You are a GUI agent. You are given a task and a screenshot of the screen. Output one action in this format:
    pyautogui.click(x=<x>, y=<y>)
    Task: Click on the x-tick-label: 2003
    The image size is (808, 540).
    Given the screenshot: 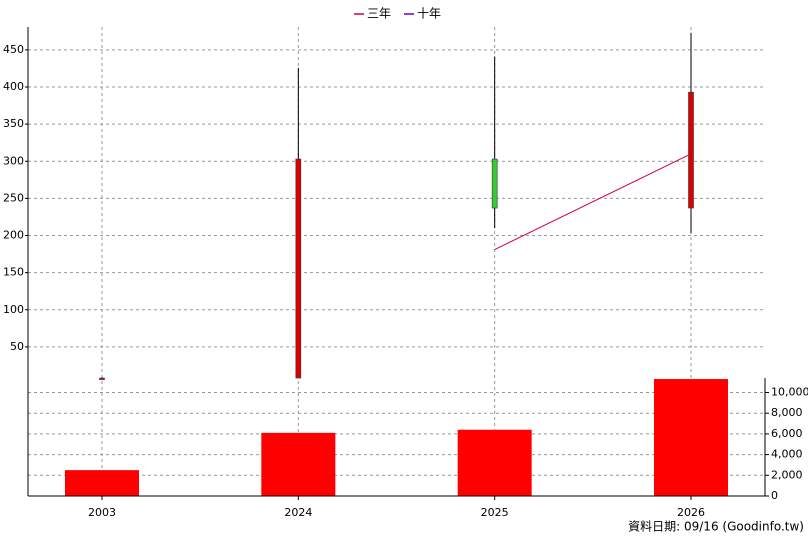 What is the action you would take?
    pyautogui.click(x=102, y=512)
    